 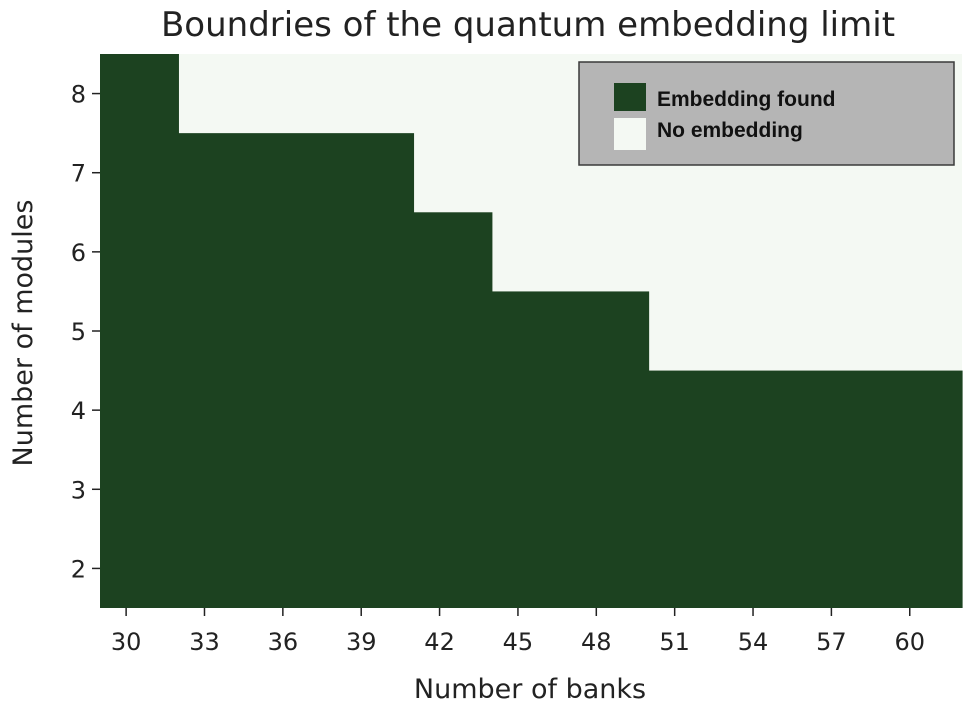 What do you see at coordinates (630, 134) in the screenshot?
I see `legend-swatch-no-embedding` at bounding box center [630, 134].